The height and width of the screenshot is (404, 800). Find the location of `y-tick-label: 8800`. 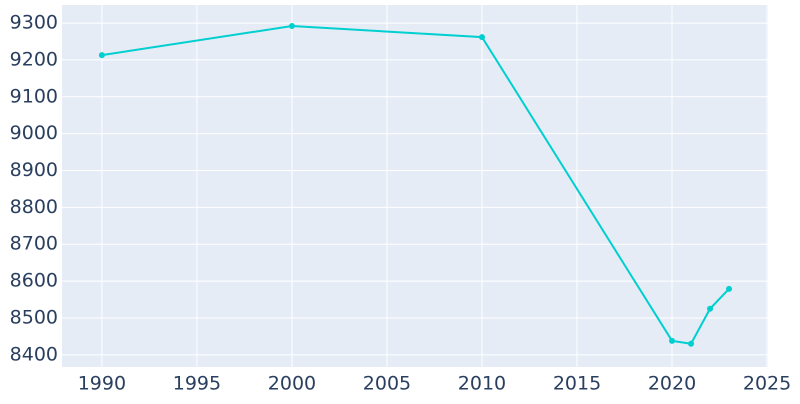

y-tick-label: 8800 is located at coordinates (34, 207).